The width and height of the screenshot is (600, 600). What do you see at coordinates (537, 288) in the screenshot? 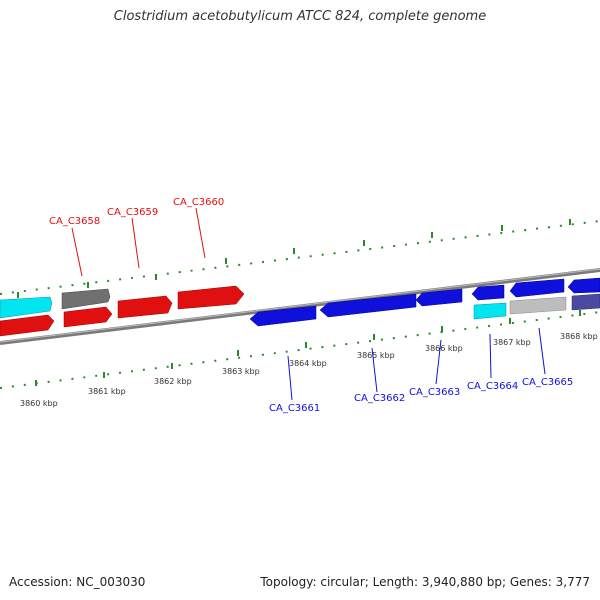
I see `gene-arrow-ca-c3665` at bounding box center [537, 288].